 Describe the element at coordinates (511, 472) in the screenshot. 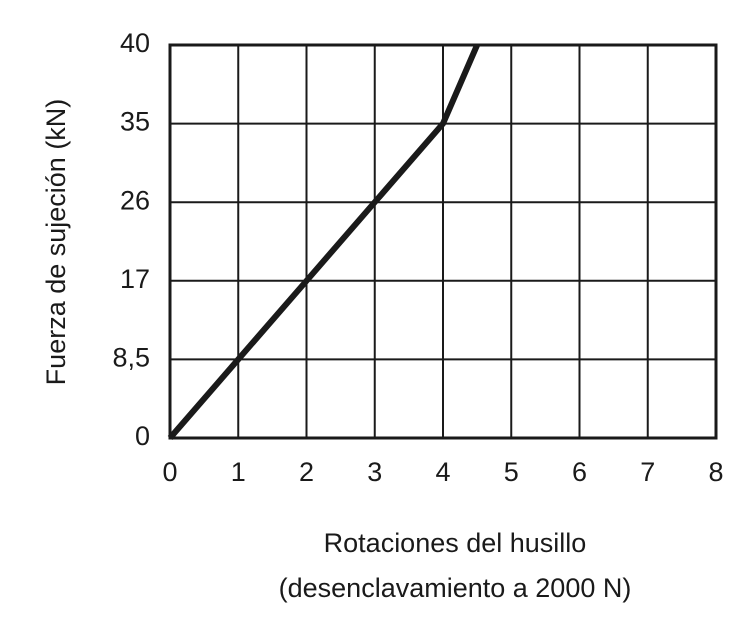

I see `x-tick-label: 5` at that location.